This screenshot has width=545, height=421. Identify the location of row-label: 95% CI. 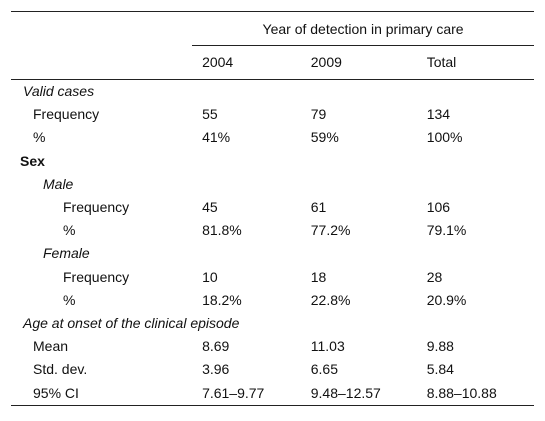
(56, 392).